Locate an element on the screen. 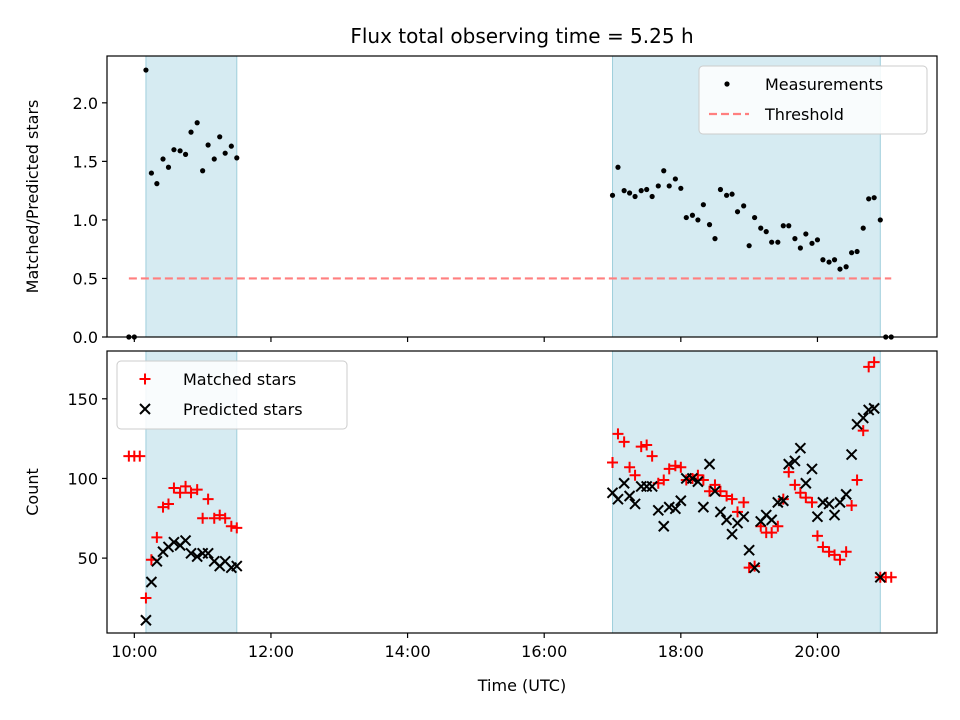  top-y-axis-label: Matched/Predicted stars is located at coordinates (32, 197).